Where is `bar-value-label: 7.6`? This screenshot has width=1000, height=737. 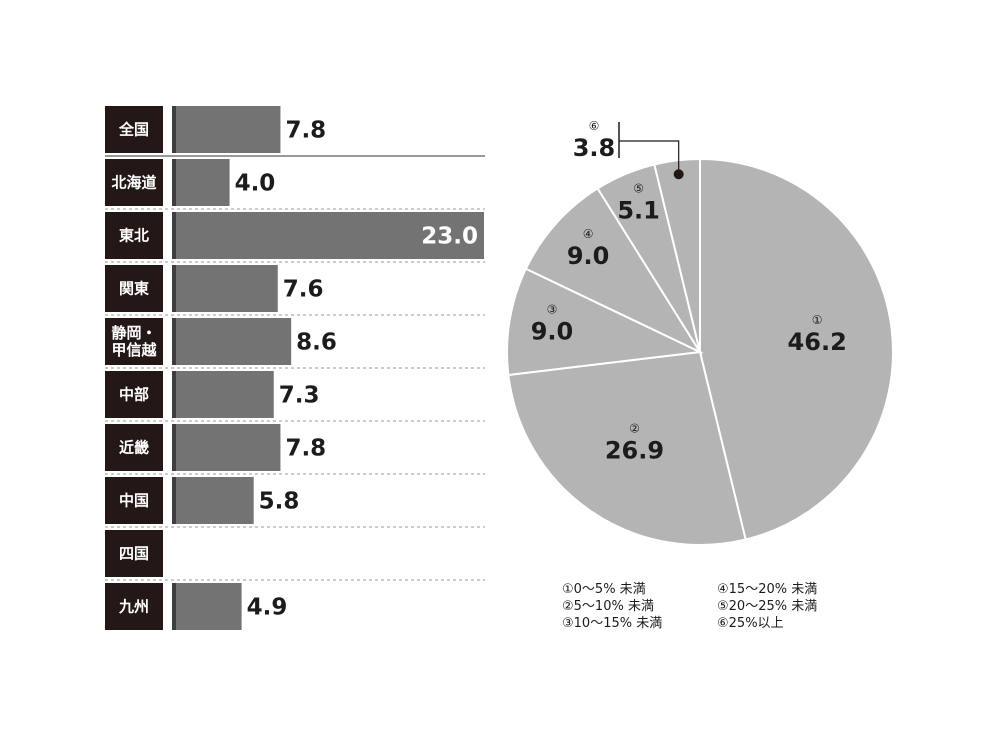 bar-value-label: 7.6 is located at coordinates (303, 290).